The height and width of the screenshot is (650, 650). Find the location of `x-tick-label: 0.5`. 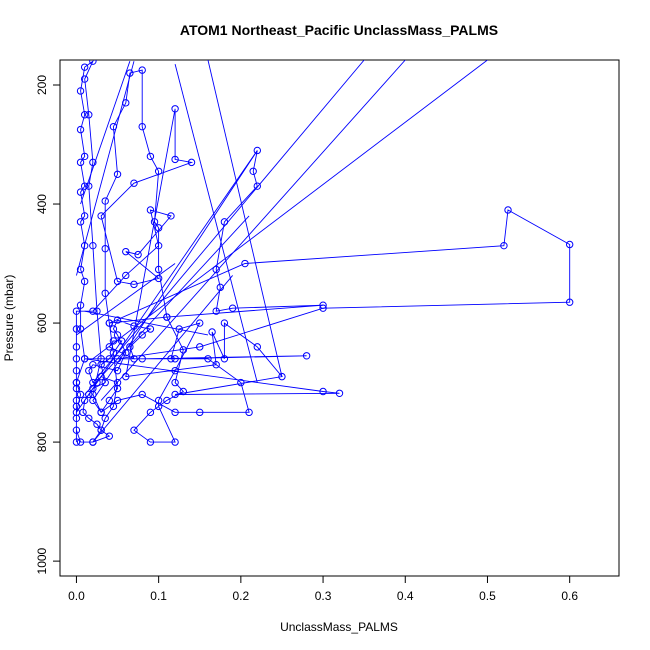

x-tick-label: 0.5 is located at coordinates (487, 596).